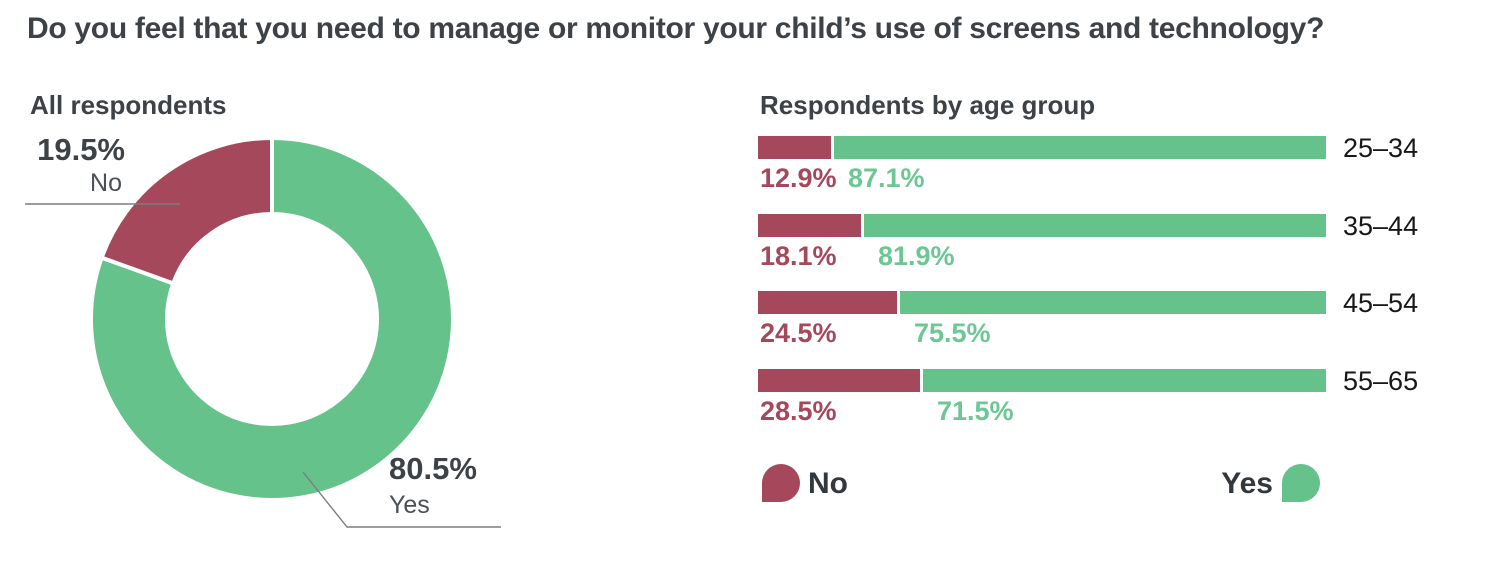 The image size is (1496, 566). Describe the element at coordinates (1088, 164) in the screenshot. I see `bar-row: 12.9% 87.1% 25–34` at that location.